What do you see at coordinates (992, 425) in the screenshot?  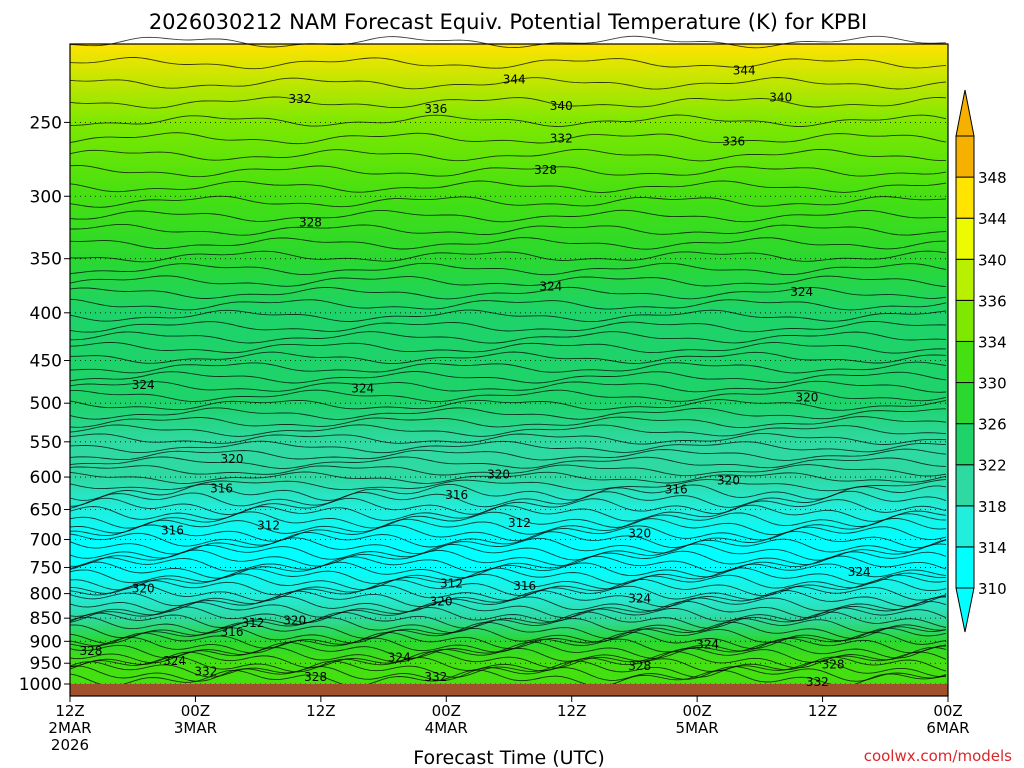 I see `colorbar-tick-label: 326` at bounding box center [992, 425].